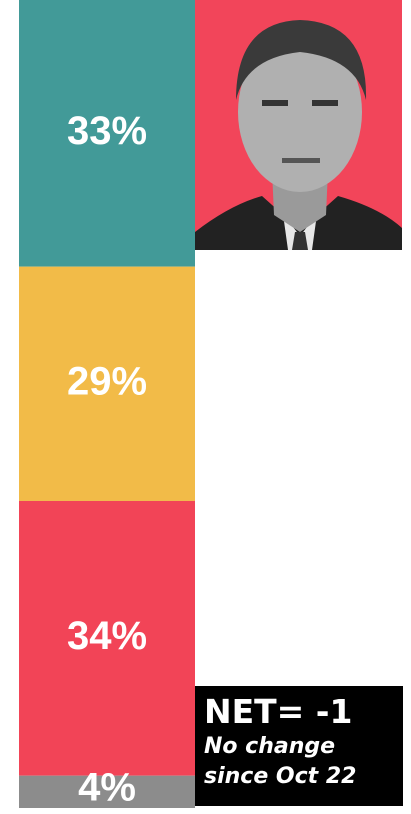 The width and height of the screenshot is (411, 814). Describe the element at coordinates (278, 711) in the screenshot. I see `net-title: NET= -1` at that location.